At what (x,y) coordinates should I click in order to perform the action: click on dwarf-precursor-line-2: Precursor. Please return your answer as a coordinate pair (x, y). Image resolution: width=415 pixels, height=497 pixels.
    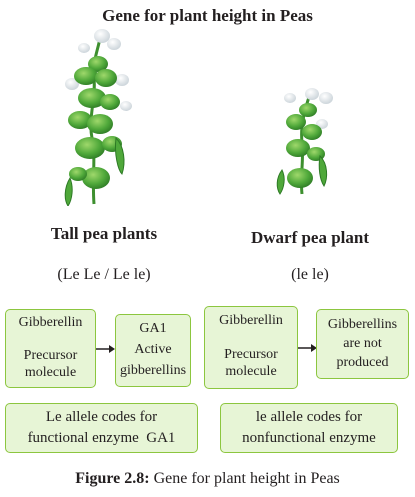
    Looking at the image, I should click on (251, 354).